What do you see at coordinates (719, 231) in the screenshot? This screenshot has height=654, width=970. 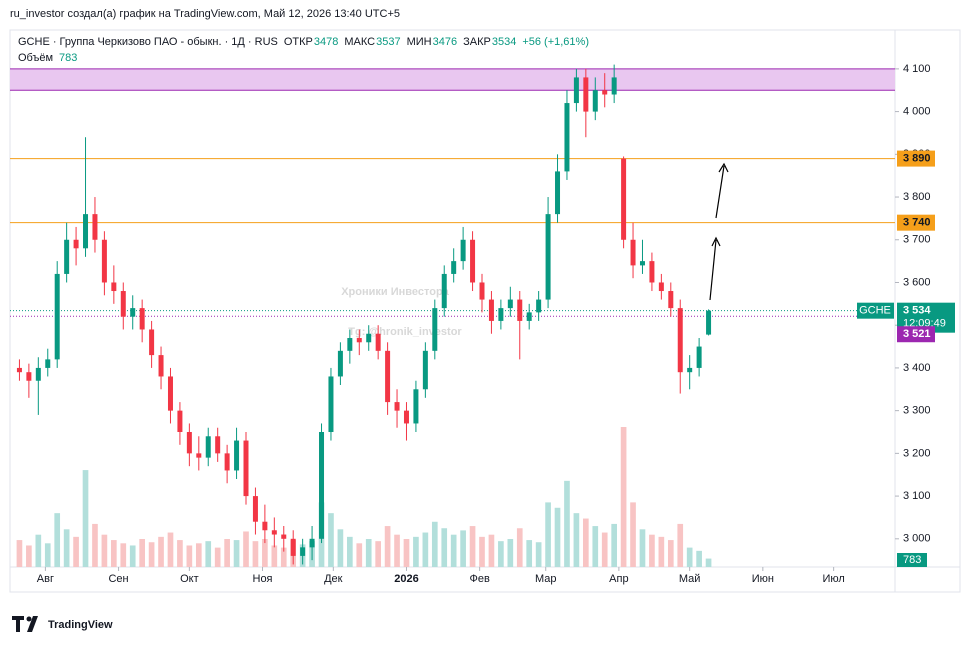 I see `arrows` at bounding box center [719, 231].